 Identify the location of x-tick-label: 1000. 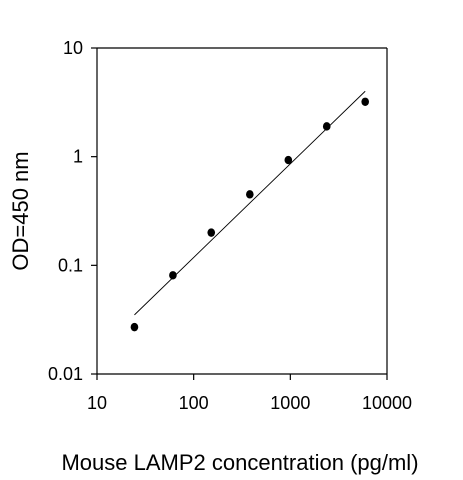
(290, 403).